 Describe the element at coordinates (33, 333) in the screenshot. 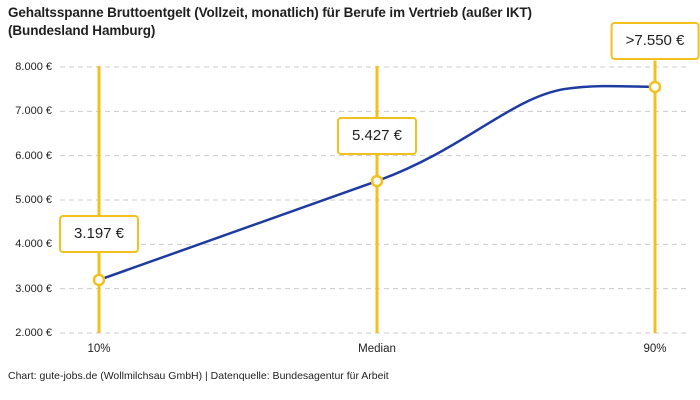

I see `y-axis-tick-label: 2.000 €` at that location.